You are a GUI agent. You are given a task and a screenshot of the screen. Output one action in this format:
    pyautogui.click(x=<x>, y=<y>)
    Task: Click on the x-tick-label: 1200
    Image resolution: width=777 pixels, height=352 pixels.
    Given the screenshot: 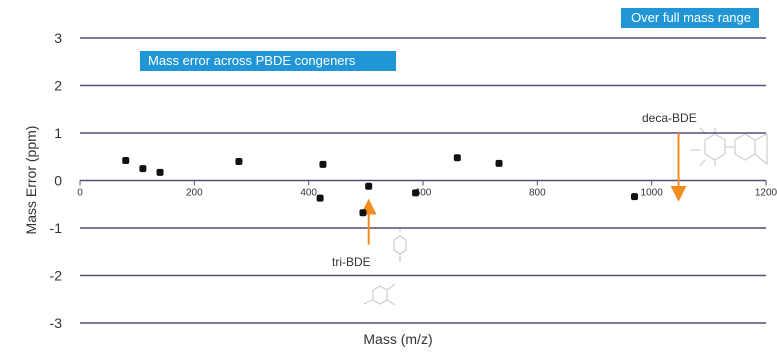 What is the action you would take?
    pyautogui.click(x=766, y=193)
    